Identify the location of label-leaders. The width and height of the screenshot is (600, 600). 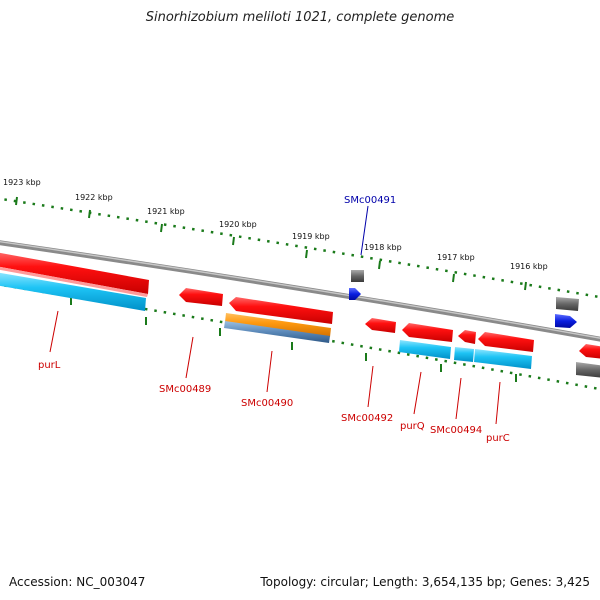
(275, 367).